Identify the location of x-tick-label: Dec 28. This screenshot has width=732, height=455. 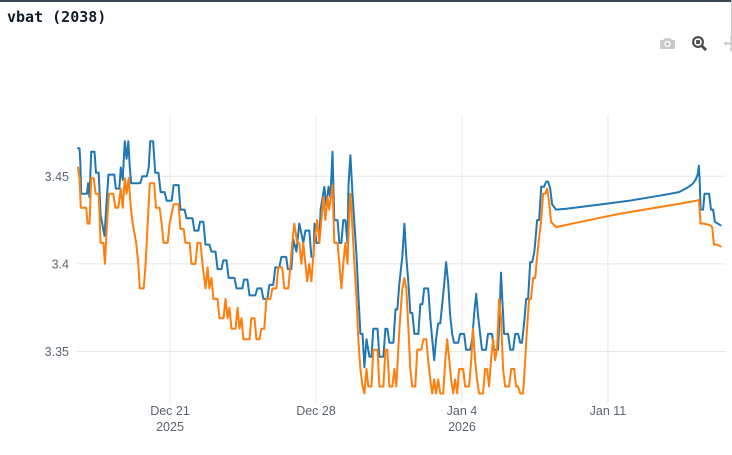
(316, 411).